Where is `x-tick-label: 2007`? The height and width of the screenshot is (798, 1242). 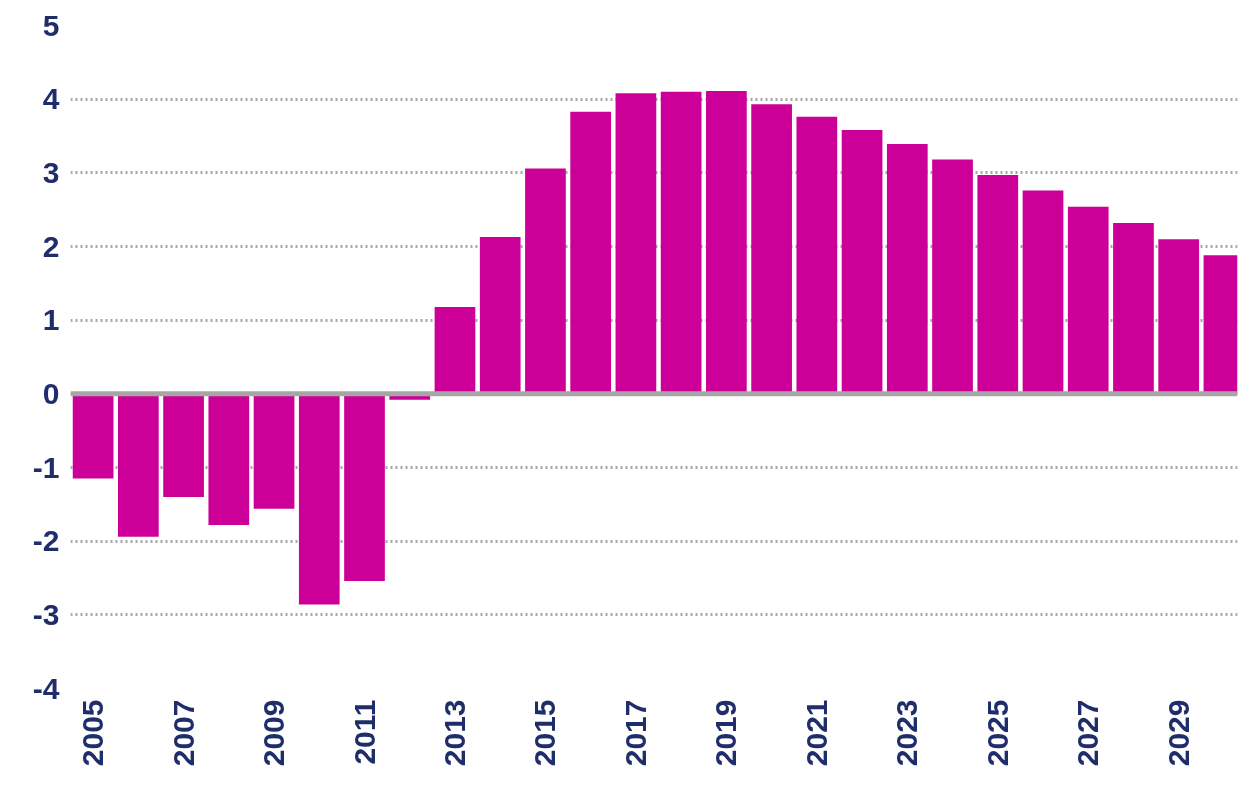
x-tick-label: 2007 is located at coordinates (183, 733).